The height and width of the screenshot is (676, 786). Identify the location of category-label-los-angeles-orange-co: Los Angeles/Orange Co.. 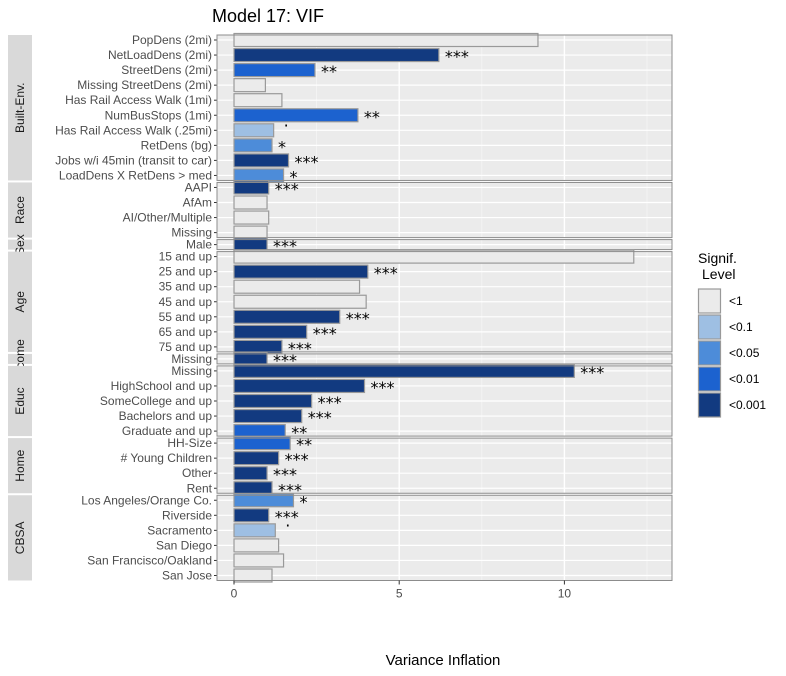
(146, 500).